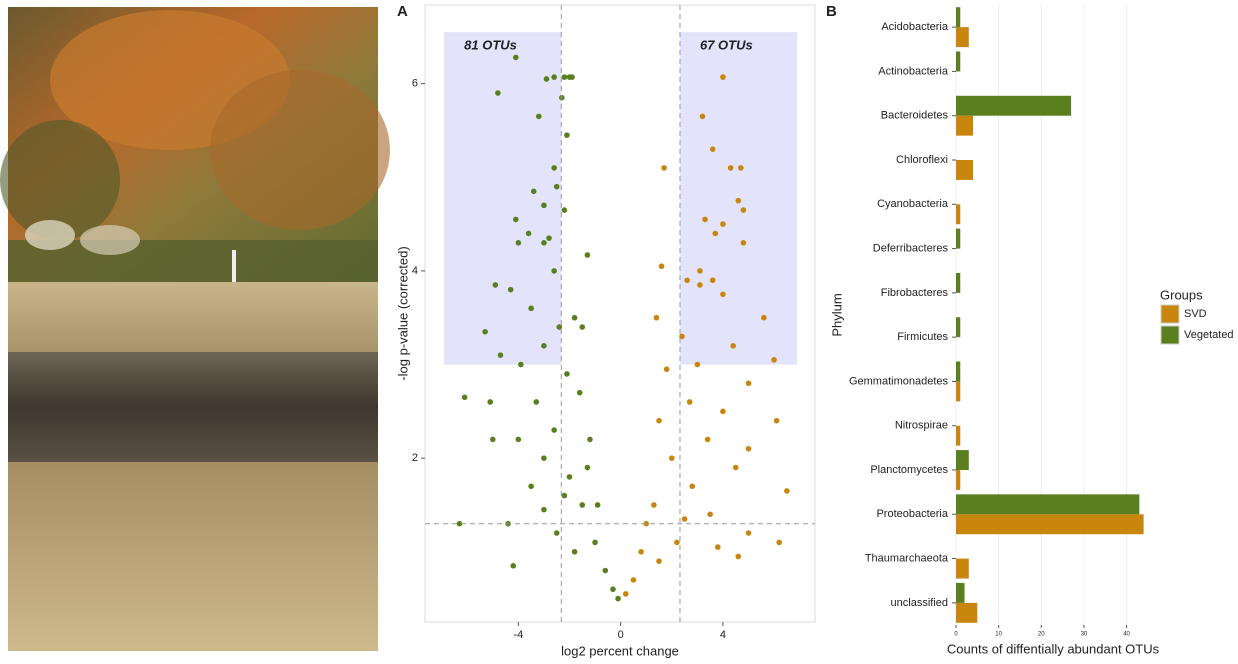 This screenshot has height=664, width=1238. I want to click on y-tick-label: unclassified, so click(919, 603).